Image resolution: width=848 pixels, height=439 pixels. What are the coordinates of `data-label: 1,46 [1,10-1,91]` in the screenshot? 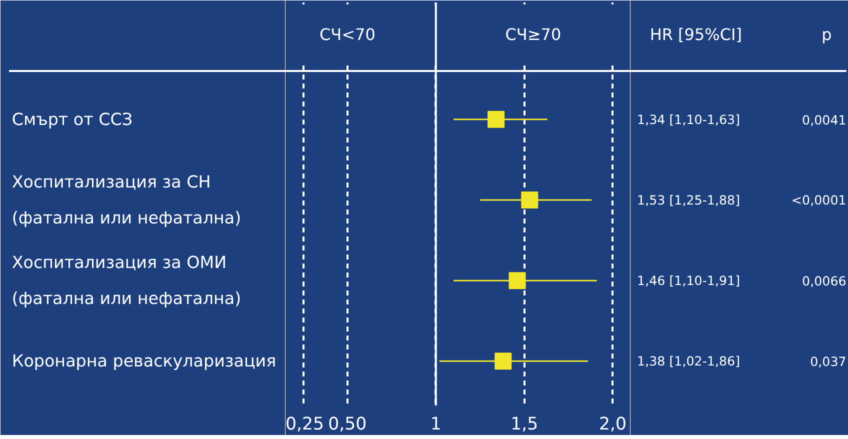 It's located at (688, 280).